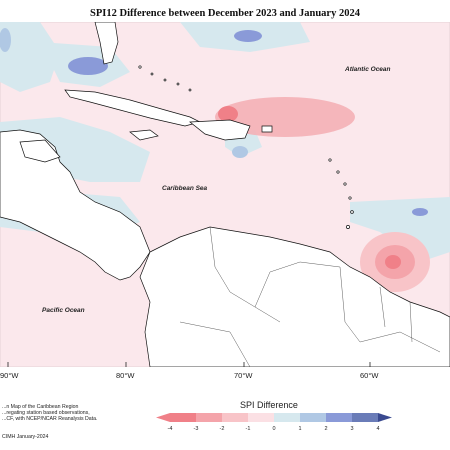 This screenshot has height=450, width=450. Describe the element at coordinates (267, 129) in the screenshot. I see `puerto-rico` at that location.